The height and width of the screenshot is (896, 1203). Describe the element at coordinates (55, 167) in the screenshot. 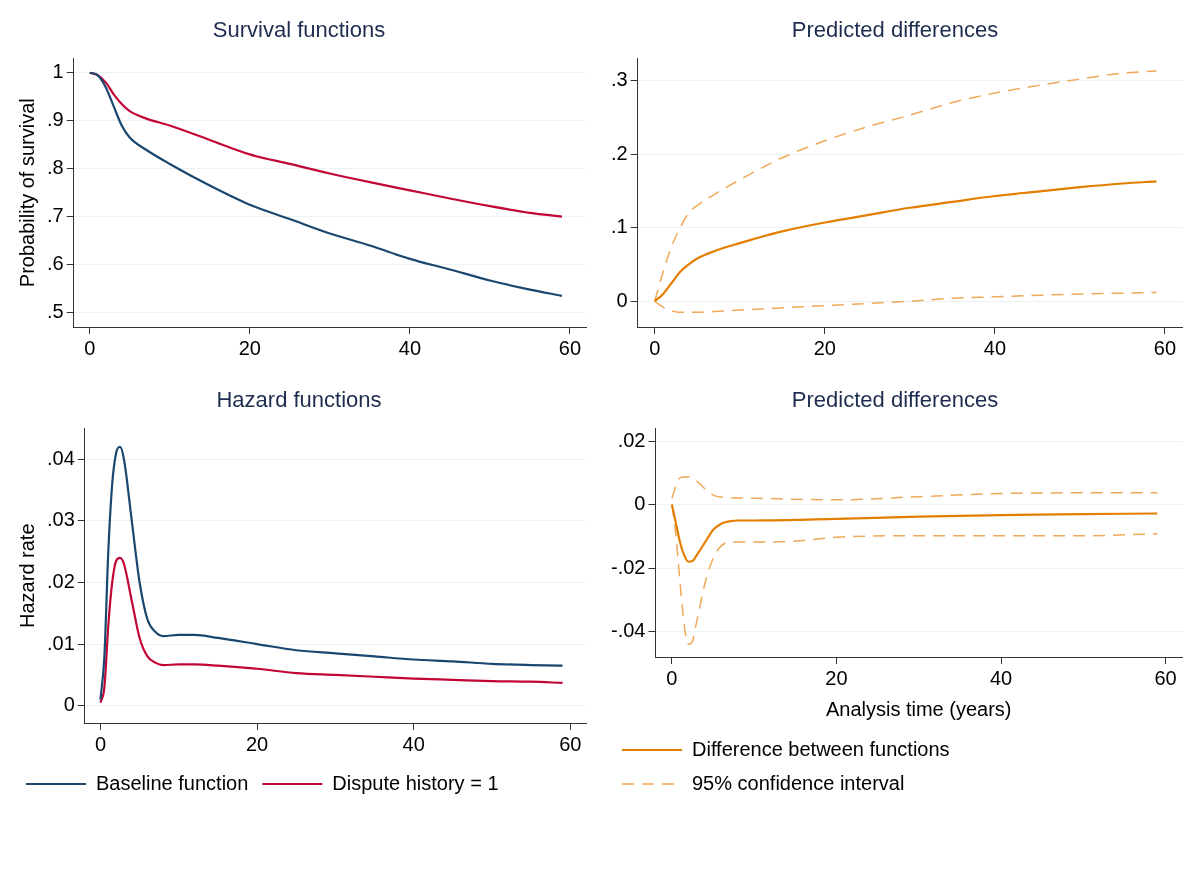

I see `y-tick-label: .8` at that location.